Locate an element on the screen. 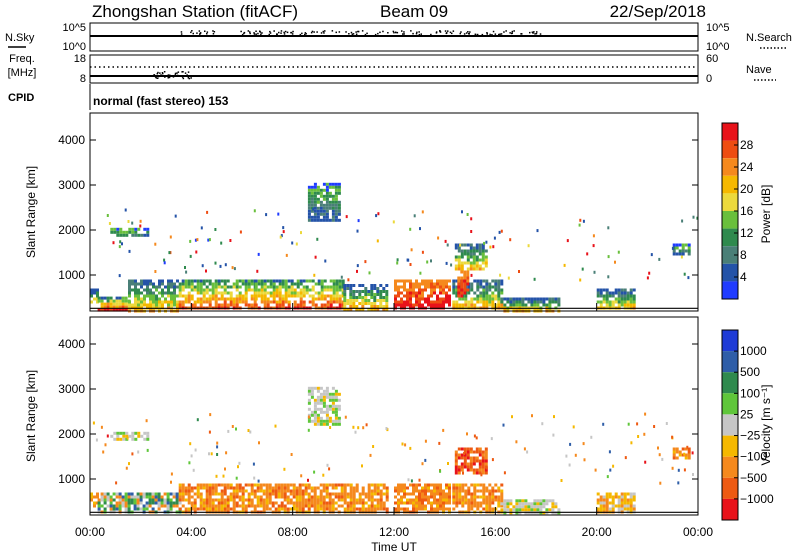 The image size is (800, 554). colorbar-swatch is located at coordinates (730, 237).